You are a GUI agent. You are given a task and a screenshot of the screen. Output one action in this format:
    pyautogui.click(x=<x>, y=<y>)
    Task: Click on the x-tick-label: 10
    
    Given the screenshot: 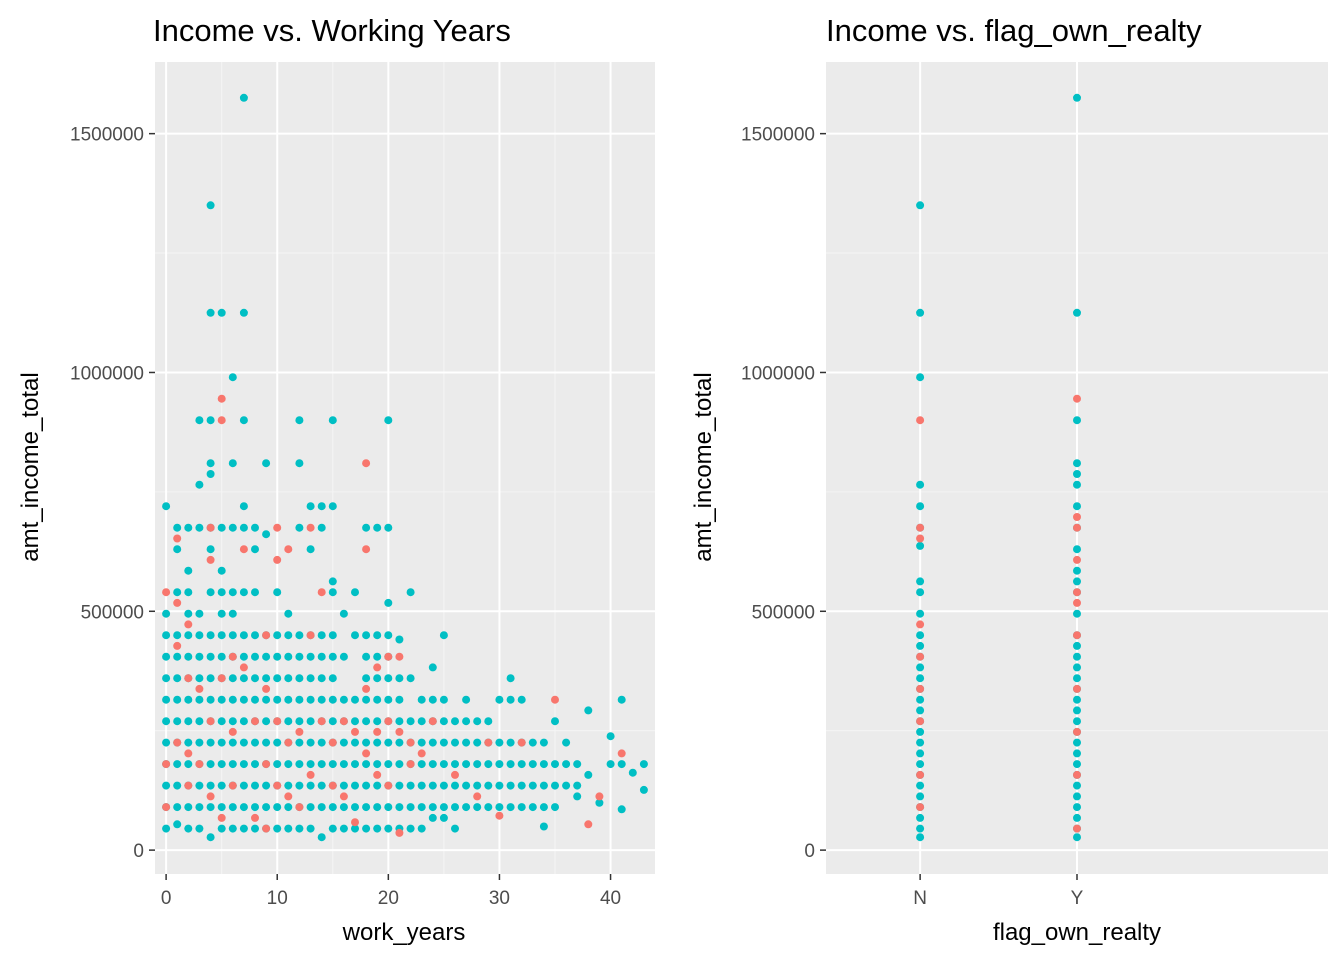 What is the action you would take?
    pyautogui.click(x=277, y=898)
    